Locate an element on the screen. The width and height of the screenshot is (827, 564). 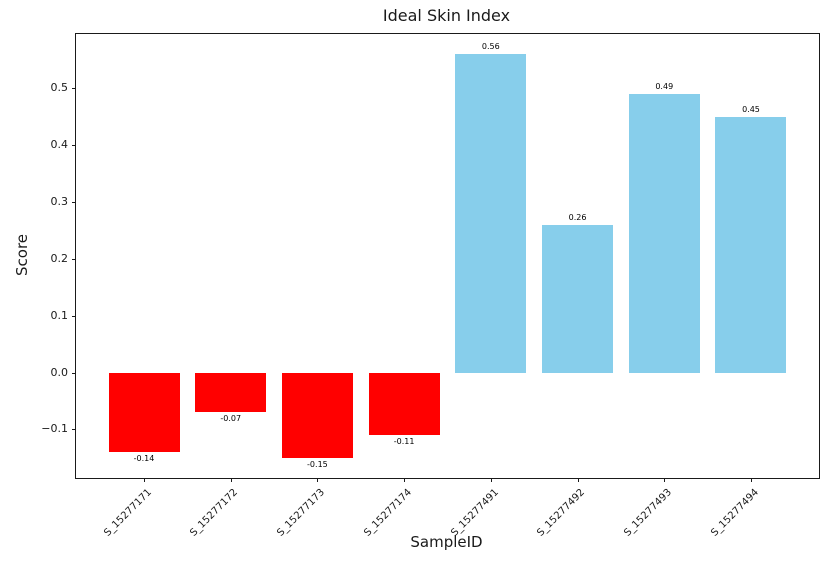
x-tick-label: S_15277494 is located at coordinates (734, 513).